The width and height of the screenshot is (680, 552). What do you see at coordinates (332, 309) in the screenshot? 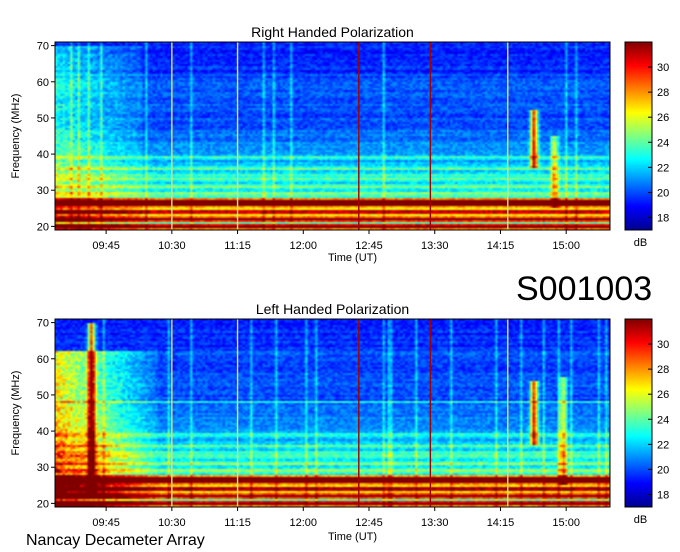
I see `chart-title: Left Handed Polarization` at bounding box center [332, 309].